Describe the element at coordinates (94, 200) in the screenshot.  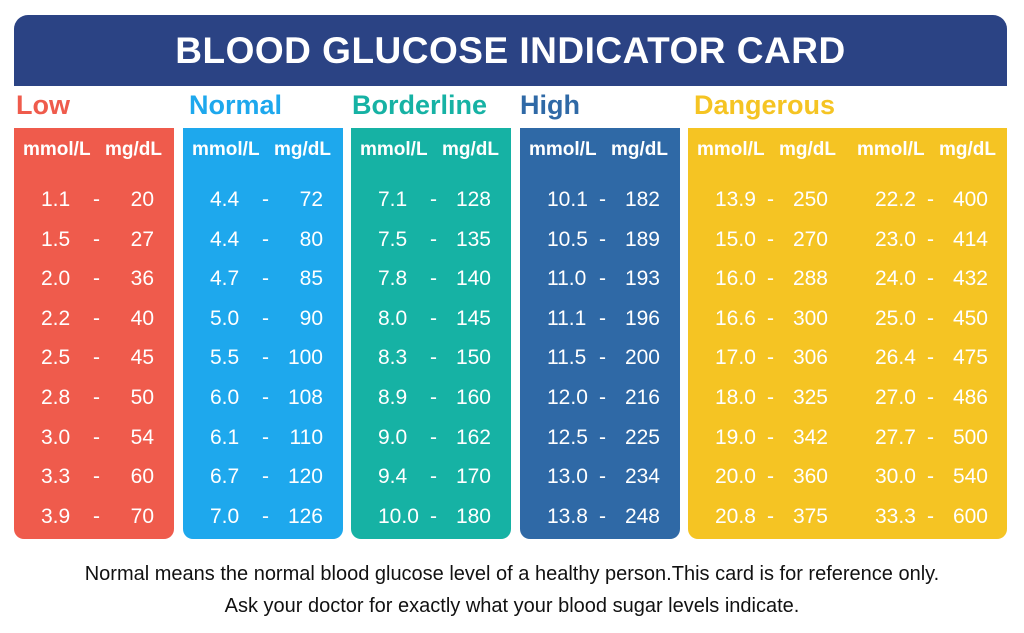
I see `table-row: 1.1- 20` at that location.